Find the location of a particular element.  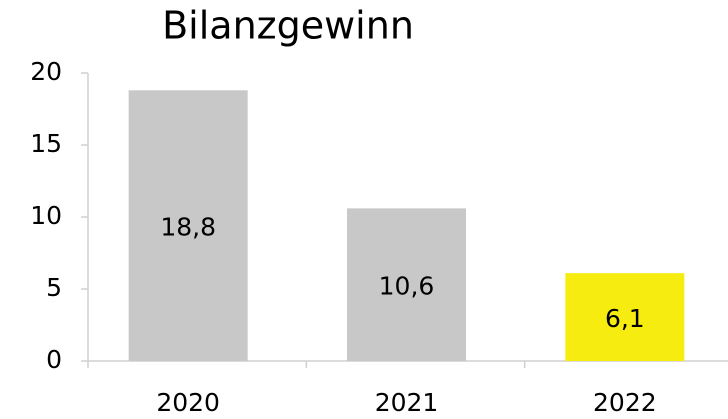

value-label: 6,1 is located at coordinates (625, 318).